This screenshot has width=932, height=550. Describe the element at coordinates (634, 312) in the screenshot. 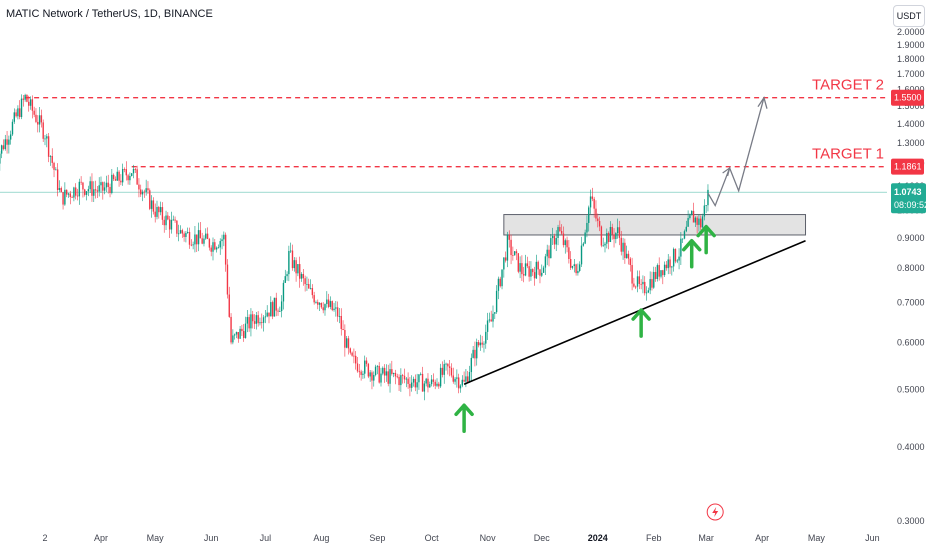

I see `support-trendline` at that location.